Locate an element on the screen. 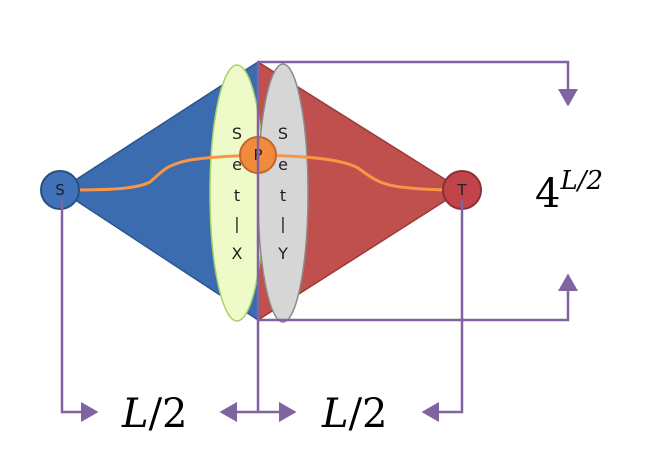 The width and height of the screenshot is (656, 469). set-x-letter: e is located at coordinates (237, 164).